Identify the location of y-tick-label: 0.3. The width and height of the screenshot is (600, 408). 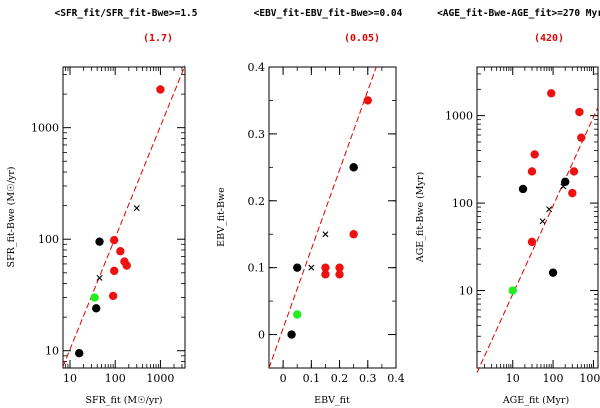
(257, 134).